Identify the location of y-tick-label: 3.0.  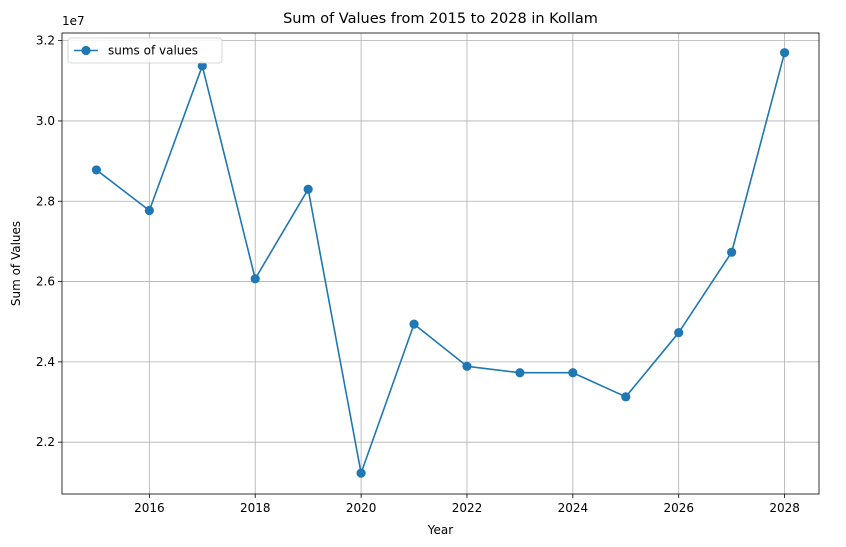
(45, 121).